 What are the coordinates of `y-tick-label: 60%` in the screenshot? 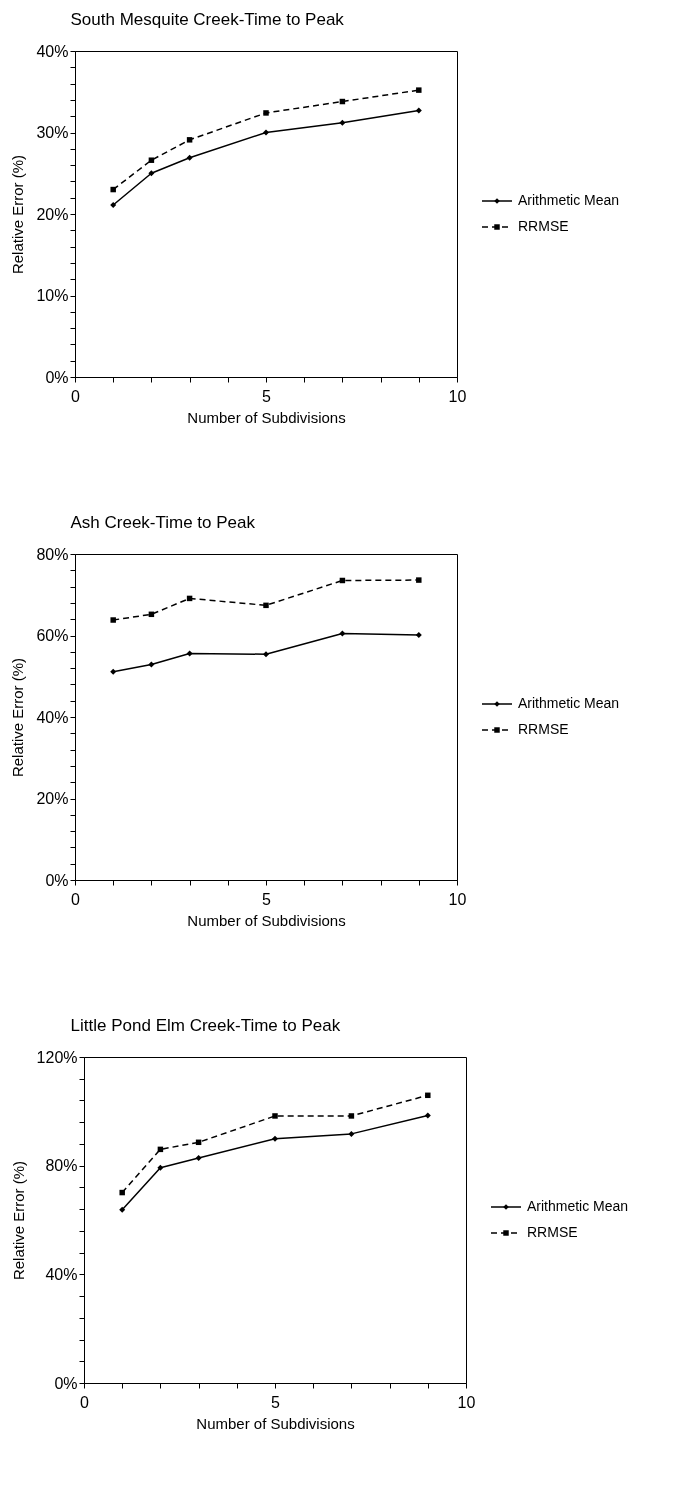 It's located at (52, 635).